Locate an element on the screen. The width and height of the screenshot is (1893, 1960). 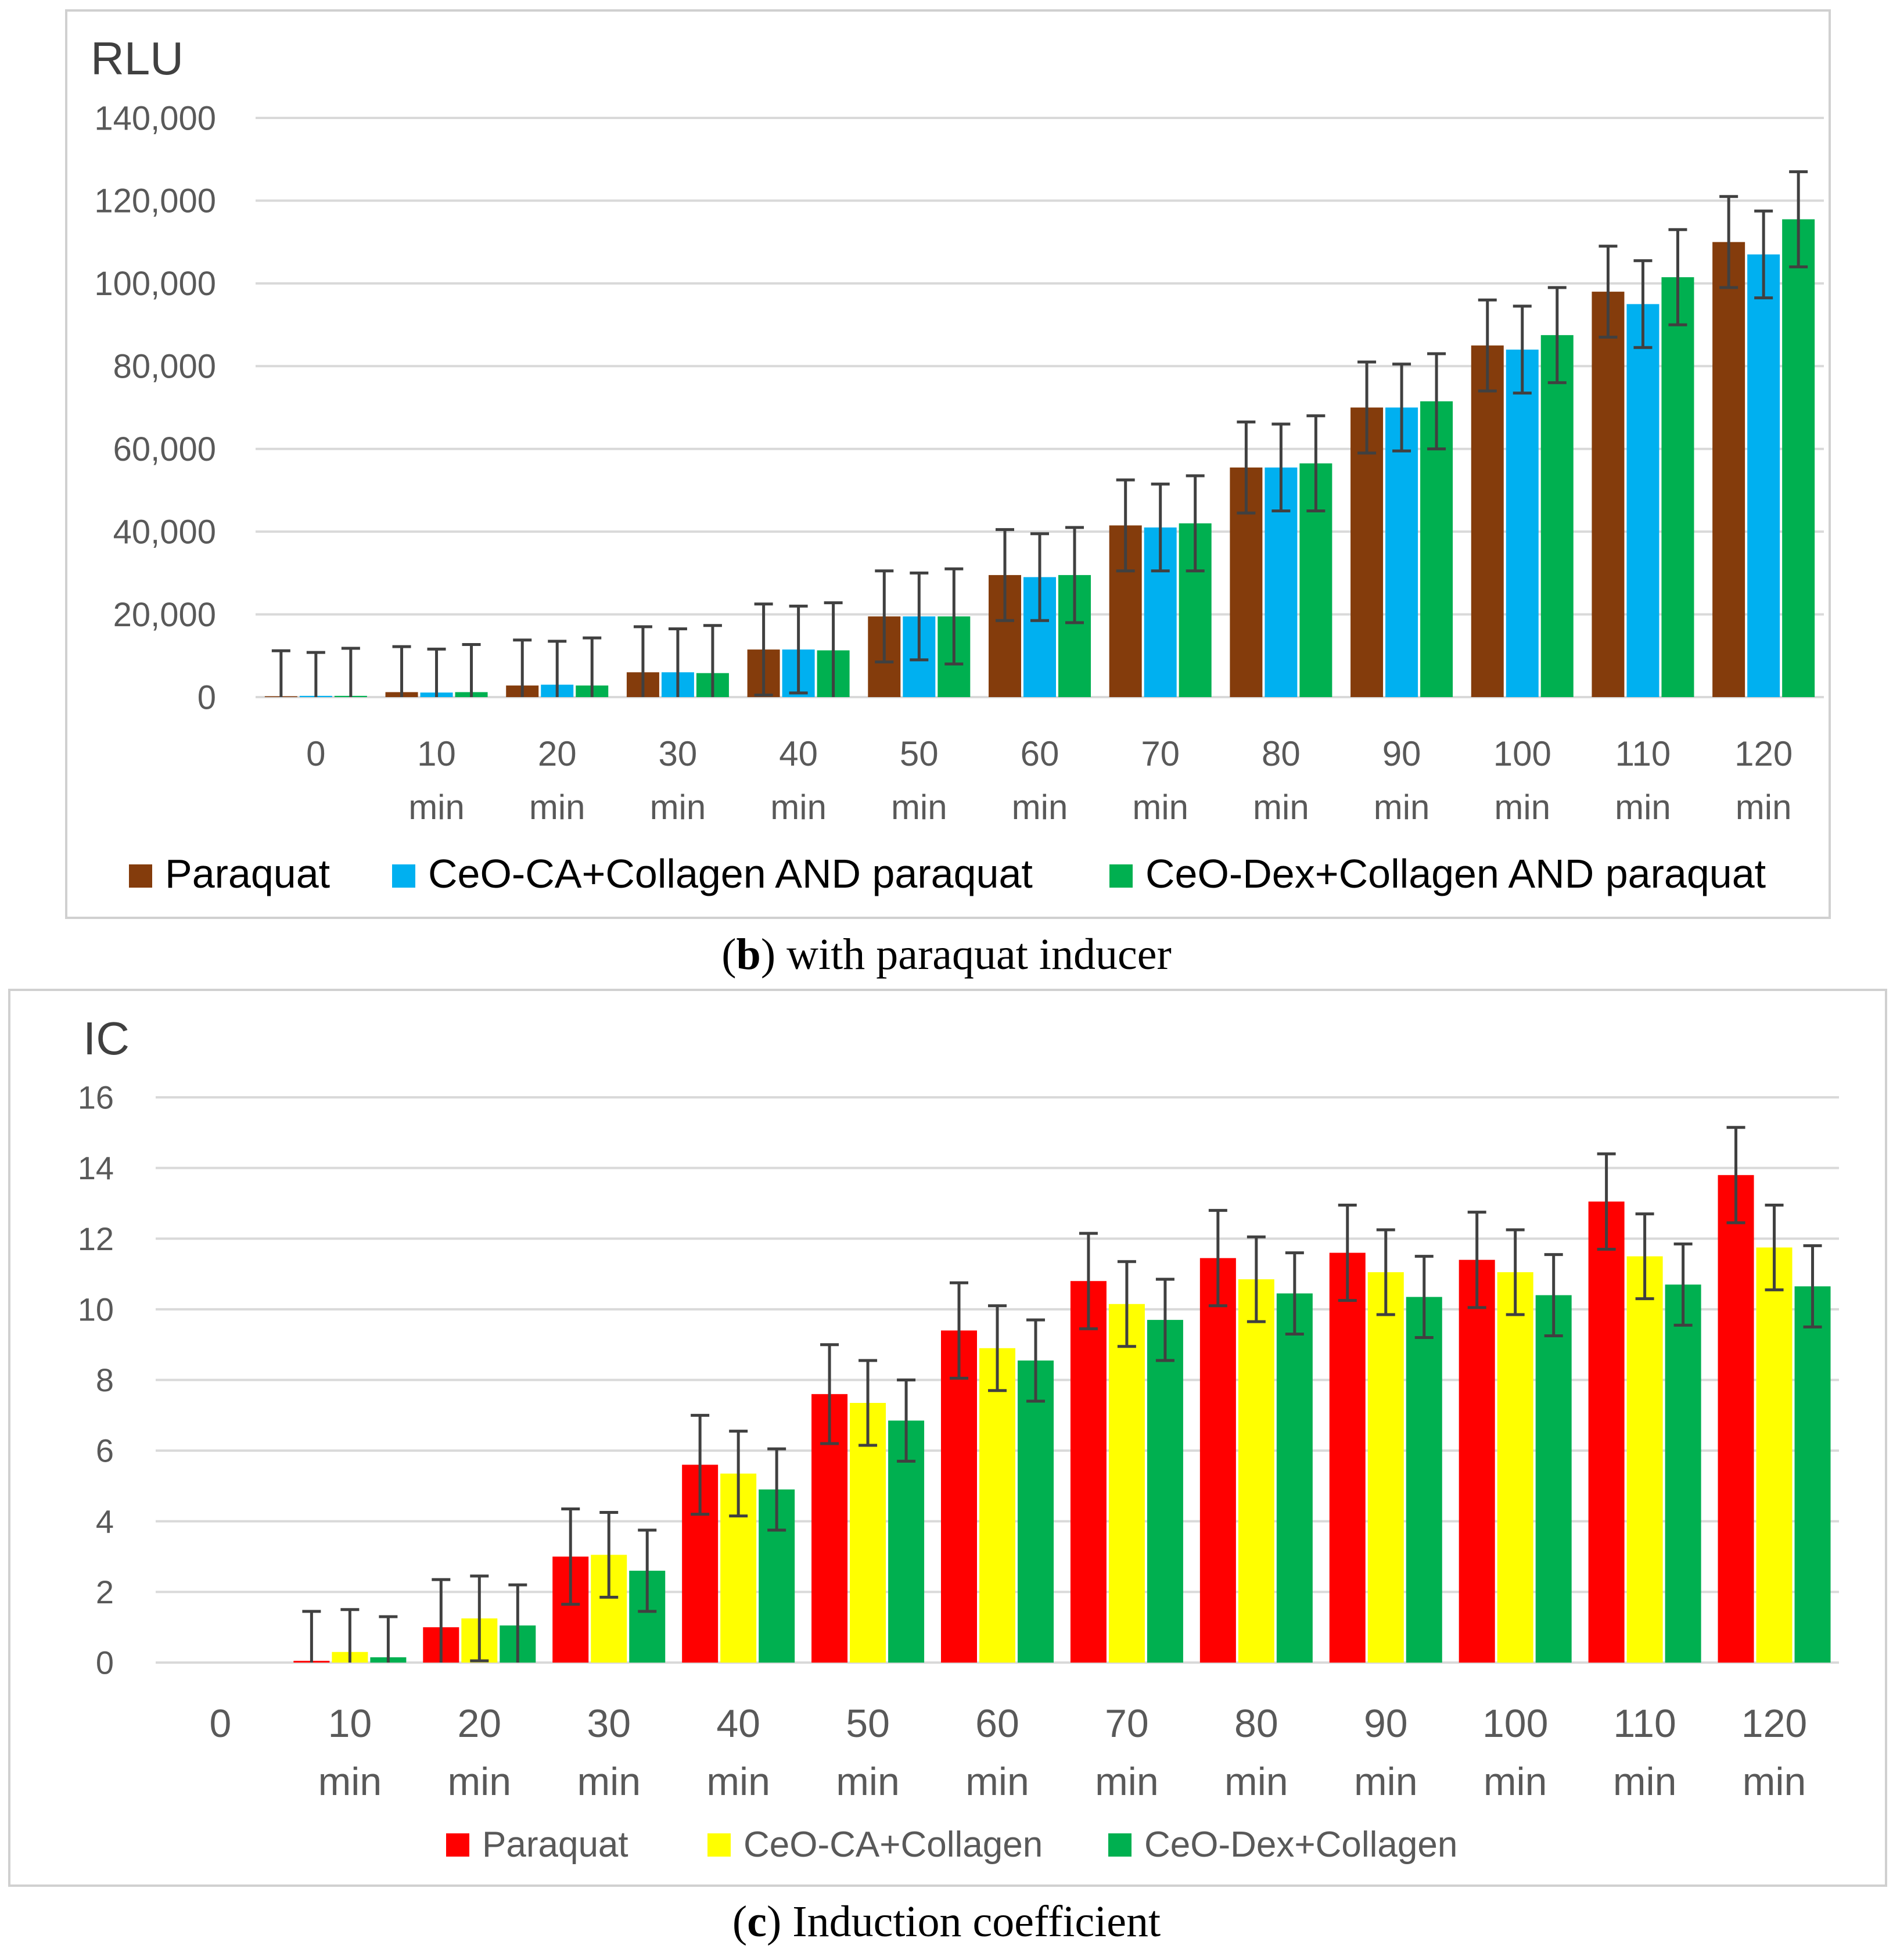
chart-b-ytick-label: 100,000 is located at coordinates (155, 284).